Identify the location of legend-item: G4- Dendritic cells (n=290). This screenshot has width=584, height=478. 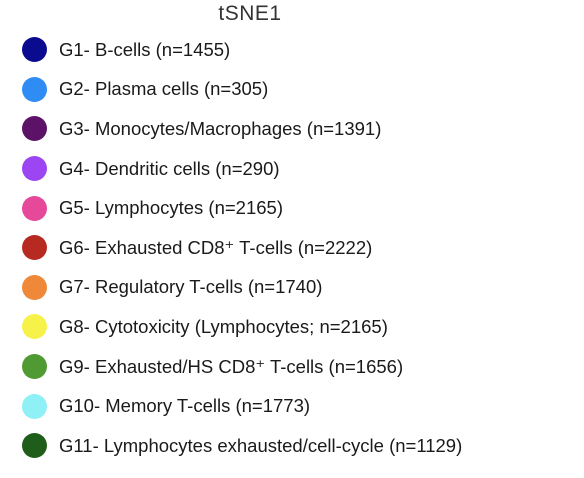
(302, 169).